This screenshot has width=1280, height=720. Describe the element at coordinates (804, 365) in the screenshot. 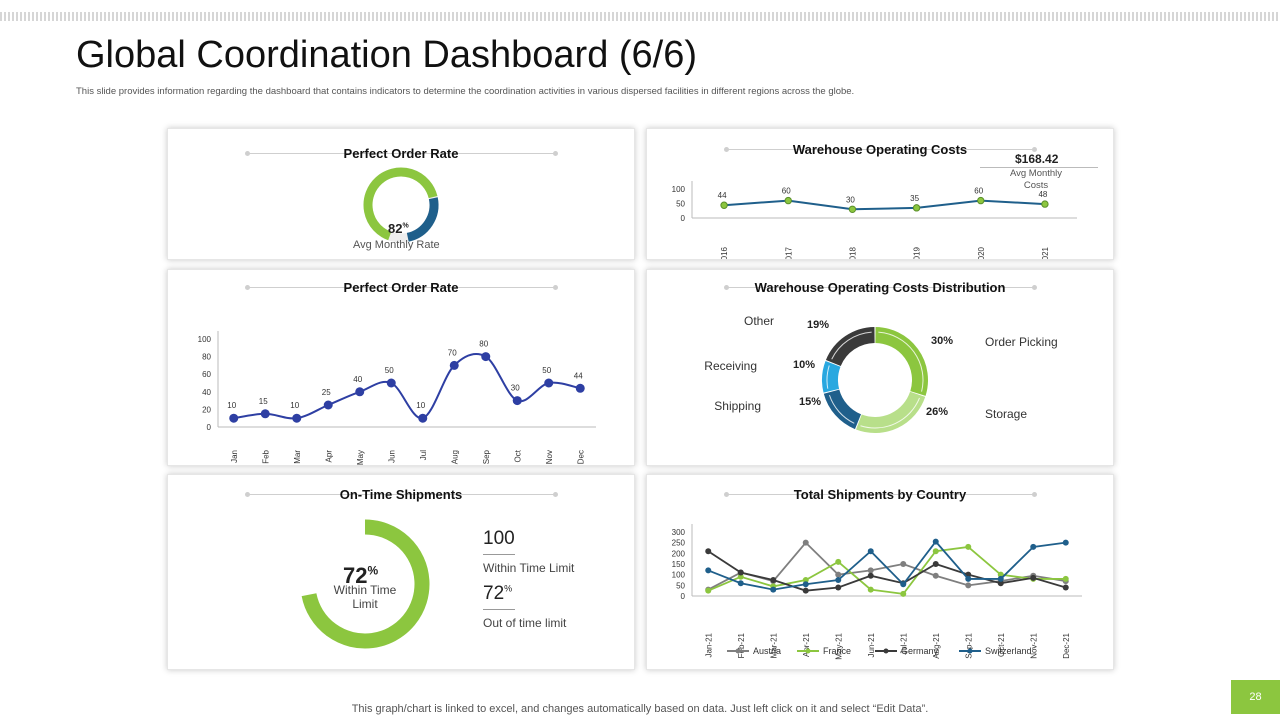

I see `value-label: 10%` at that location.